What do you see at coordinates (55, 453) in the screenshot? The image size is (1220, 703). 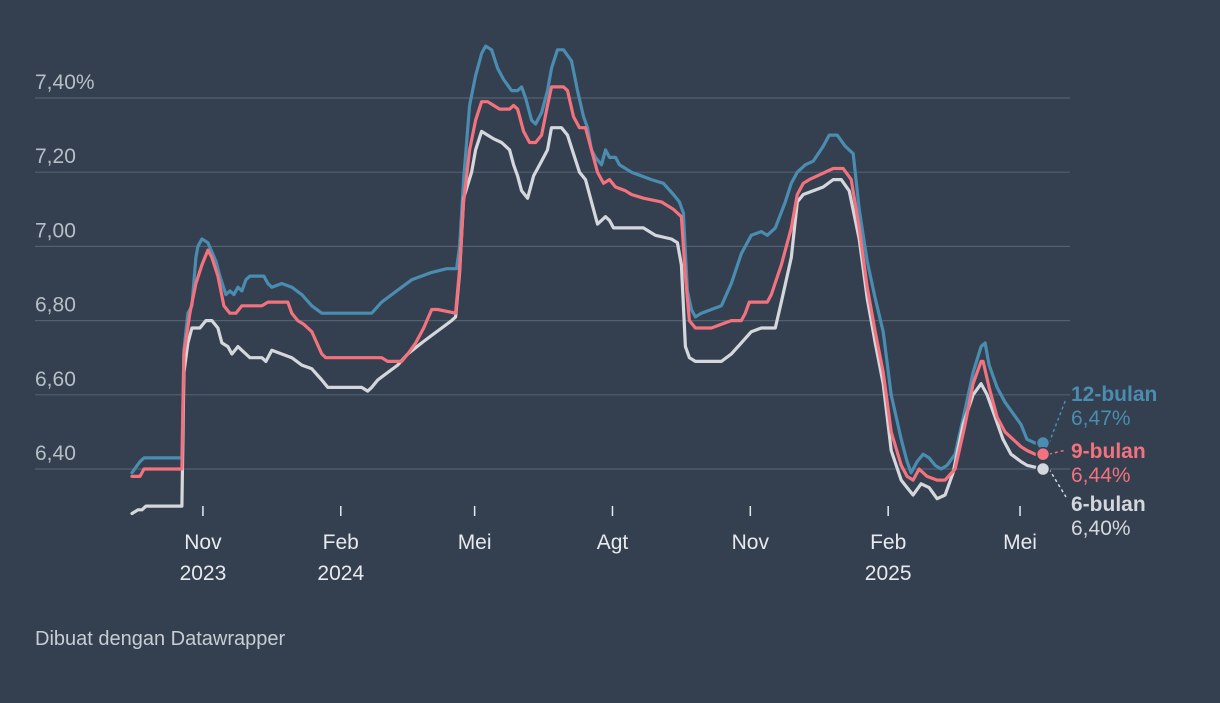 I see `y-tick-label: 6,40` at bounding box center [55, 453].